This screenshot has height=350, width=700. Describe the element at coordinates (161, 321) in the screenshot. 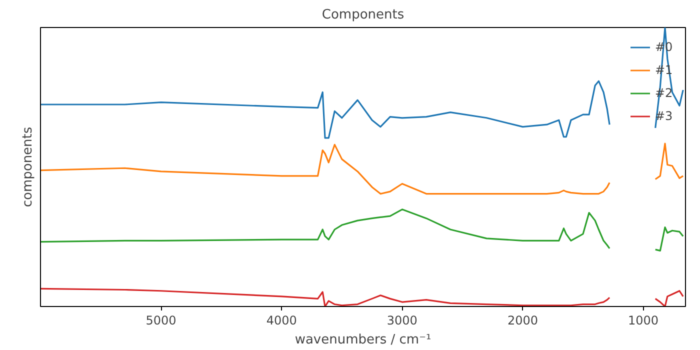

I see `x-tick-label: 5000` at that location.